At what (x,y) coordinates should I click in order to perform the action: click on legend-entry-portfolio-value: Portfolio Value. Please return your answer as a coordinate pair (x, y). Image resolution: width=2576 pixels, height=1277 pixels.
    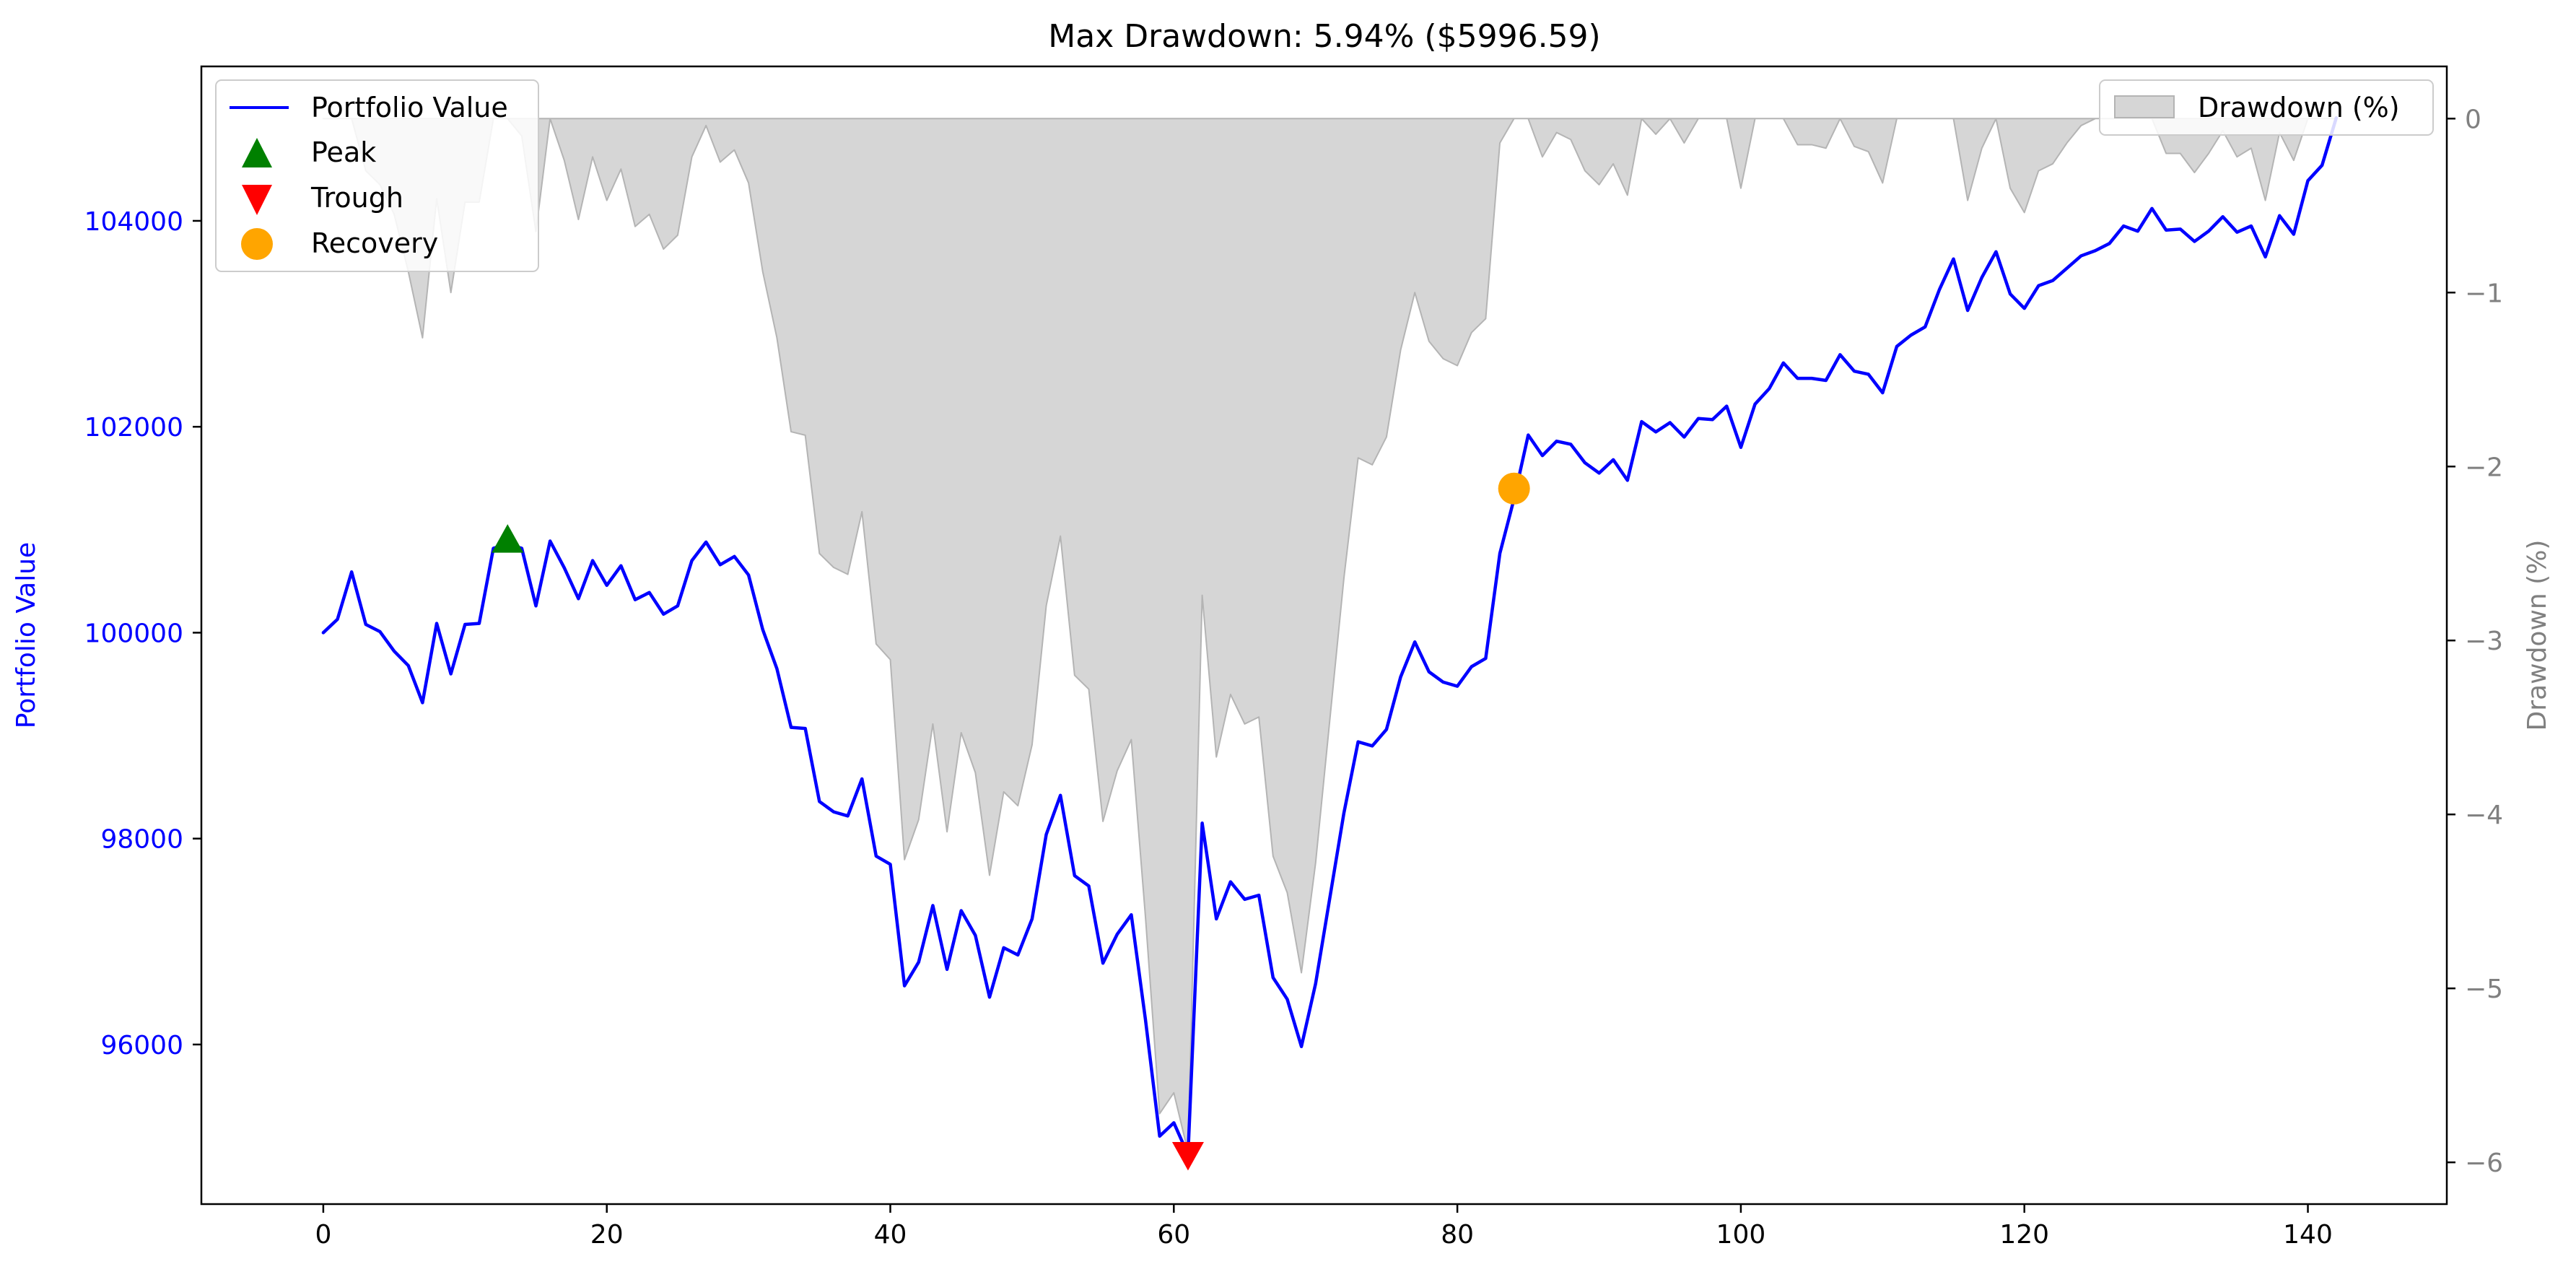
    Looking at the image, I should click on (409, 107).